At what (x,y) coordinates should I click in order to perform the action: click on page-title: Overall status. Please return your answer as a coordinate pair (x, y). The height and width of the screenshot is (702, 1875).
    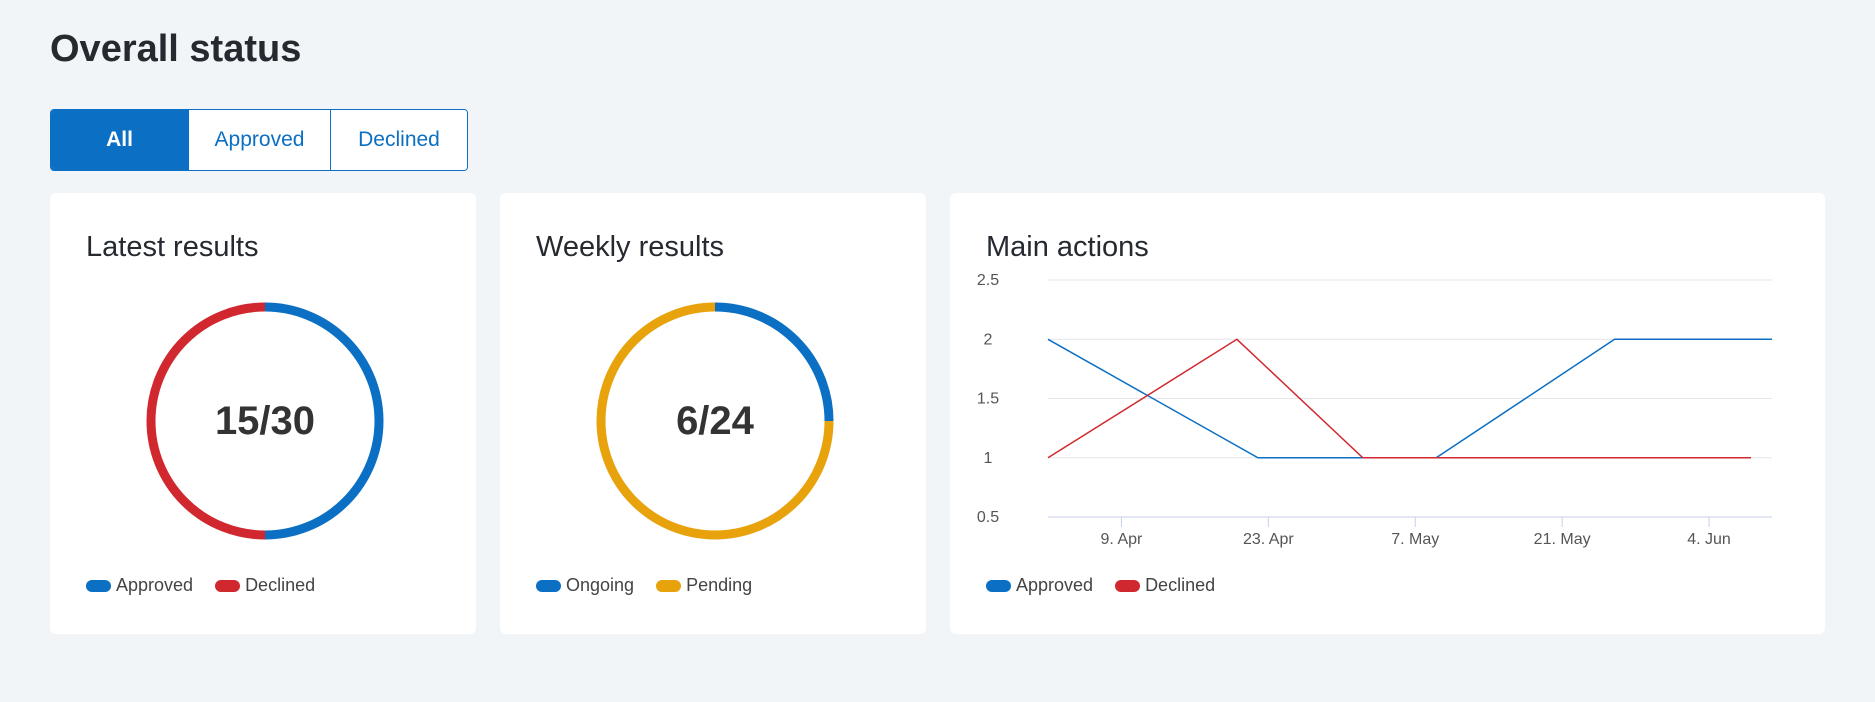
    Looking at the image, I should click on (176, 49).